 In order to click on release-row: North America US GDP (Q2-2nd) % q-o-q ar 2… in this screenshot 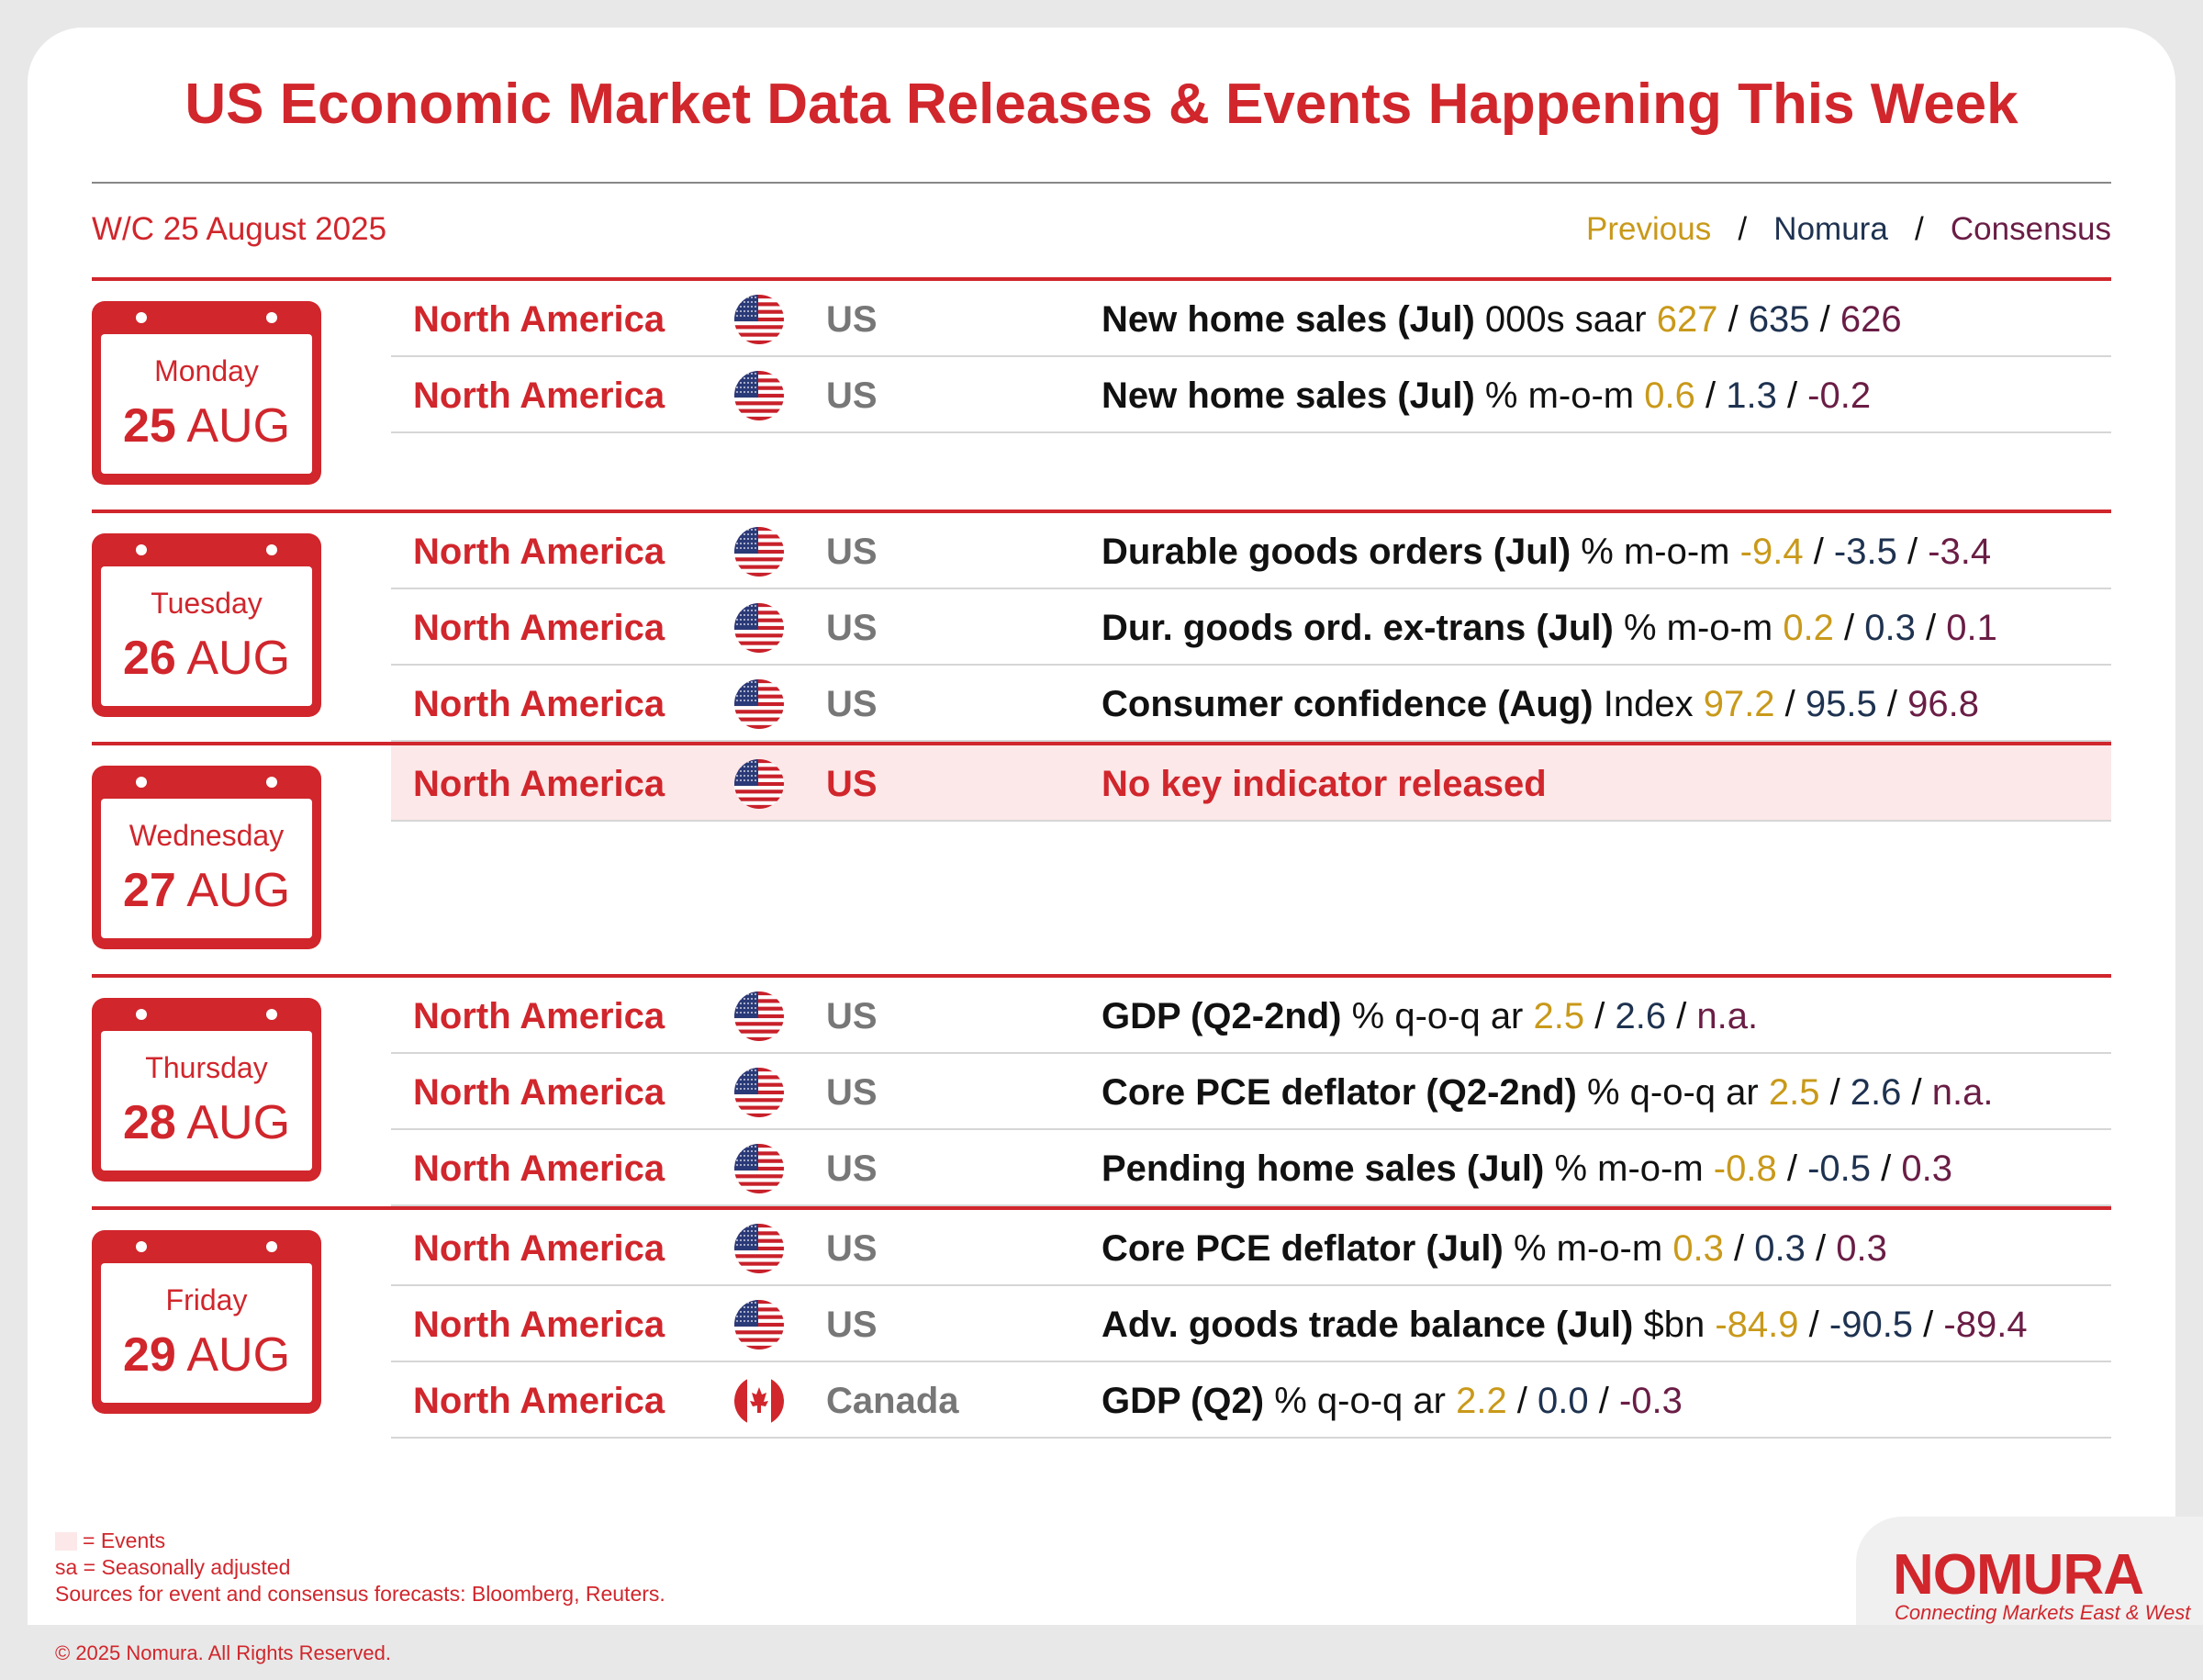, I will do `click(1251, 1016)`.